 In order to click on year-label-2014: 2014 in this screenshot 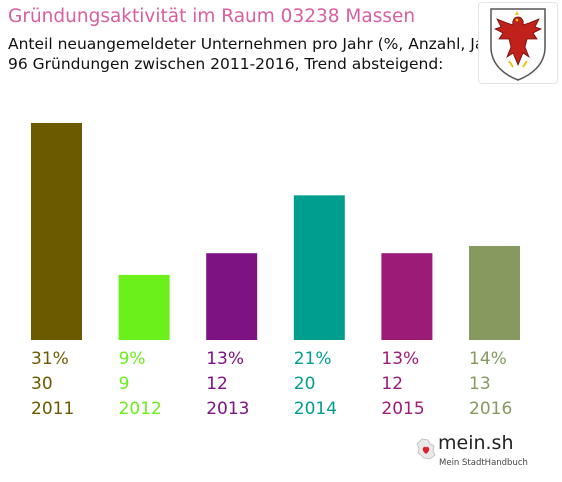, I will do `click(315, 409)`.